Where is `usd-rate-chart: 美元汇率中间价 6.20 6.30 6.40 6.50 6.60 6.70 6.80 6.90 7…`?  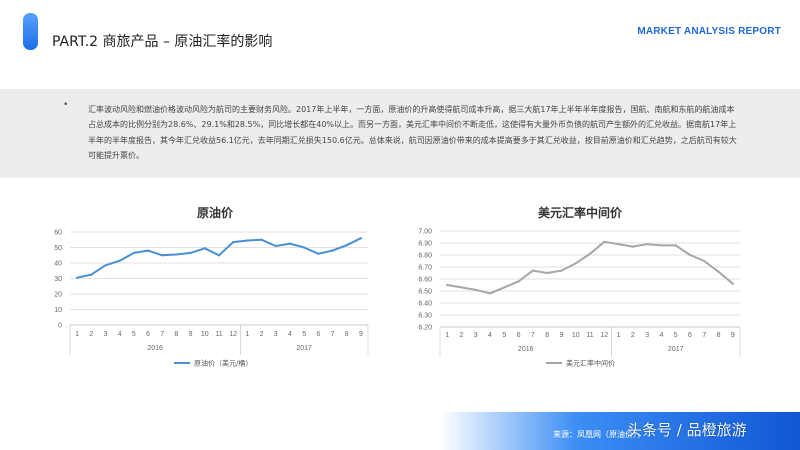
usd-rate-chart: 美元汇率中间价 6.20 6.30 6.40 6.50 6.60 6.70 6.80 6.90 7… is located at coordinates (579, 286).